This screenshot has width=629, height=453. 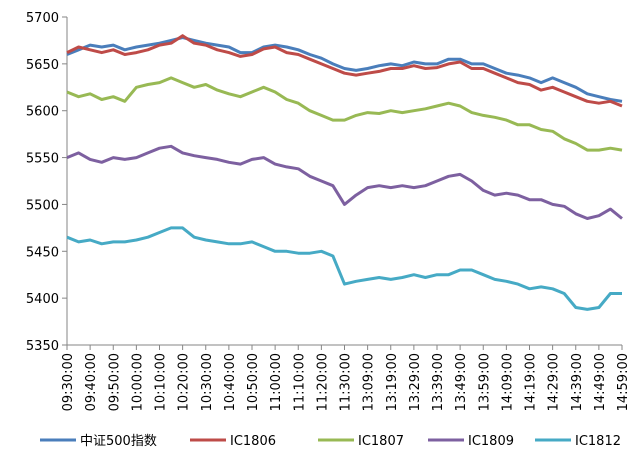 I want to click on x-tick-label: 13:59:00, so click(x=484, y=382).